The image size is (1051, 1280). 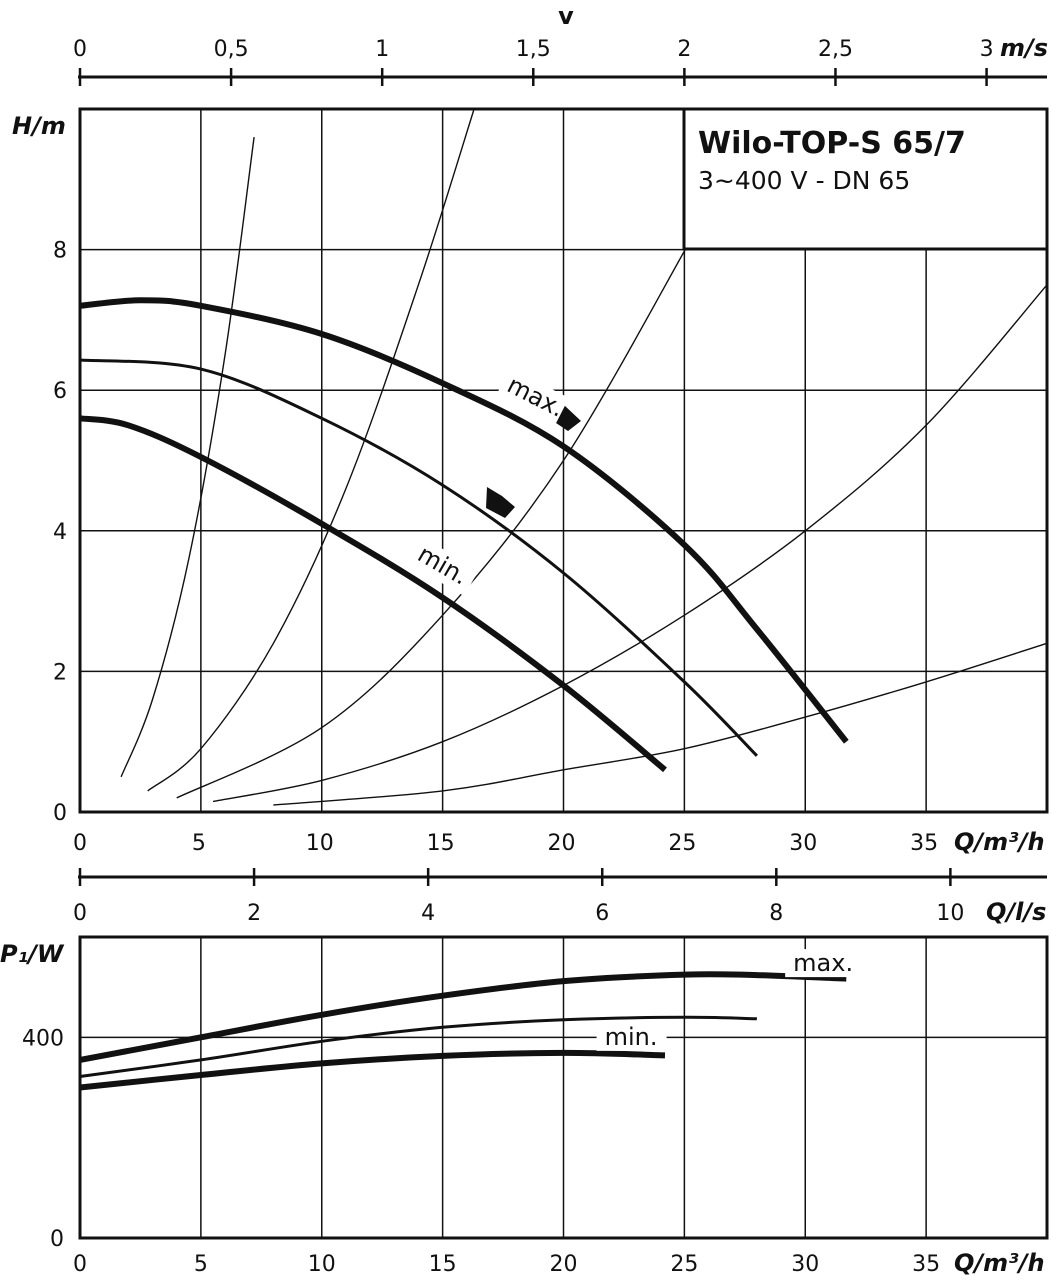 I want to click on flow-tick-label: 20, so click(x=562, y=843).